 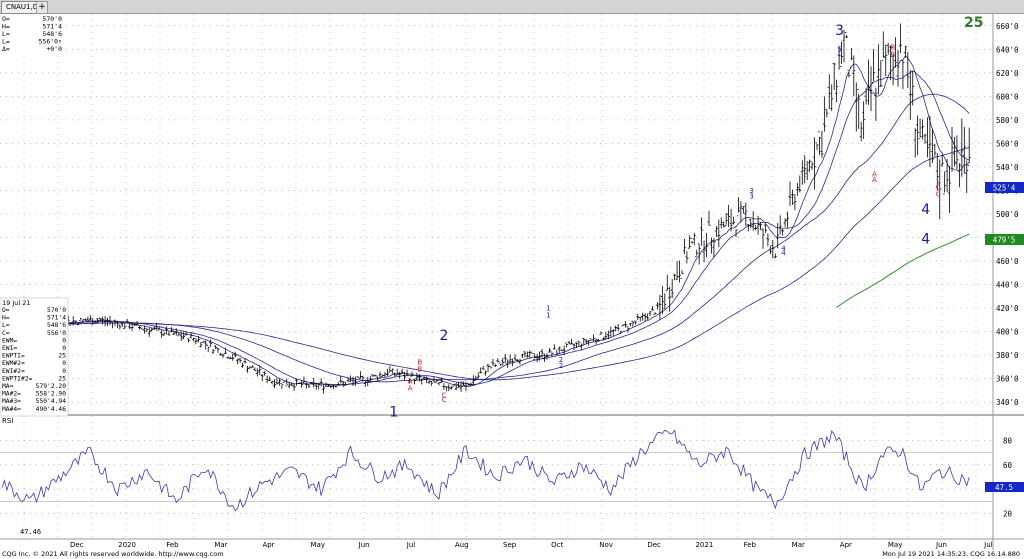 I want to click on month-label: Sep, so click(x=510, y=545).